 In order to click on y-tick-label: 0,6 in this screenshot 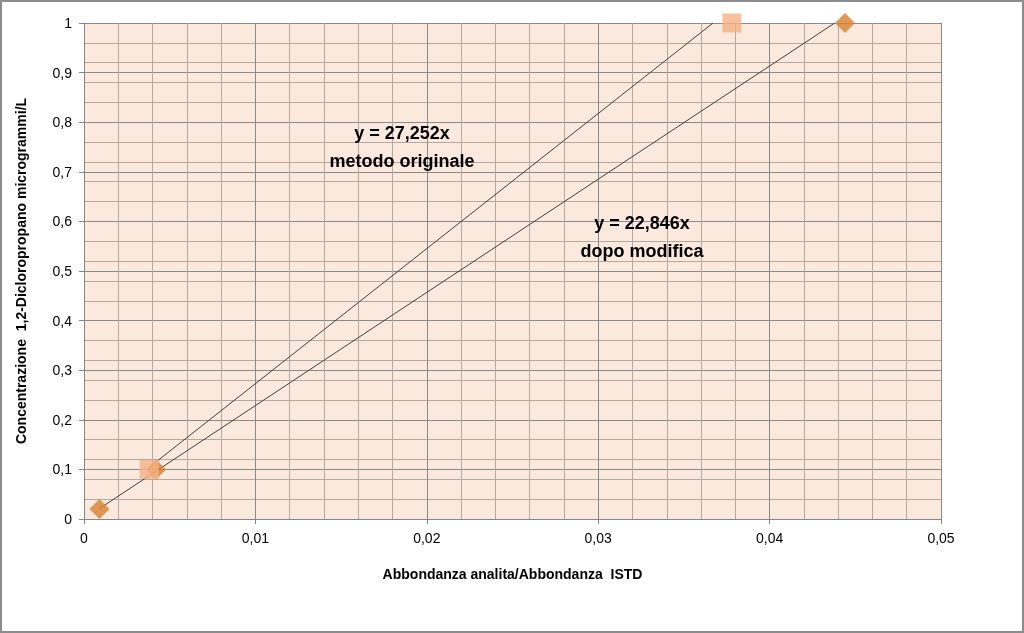, I will do `click(62, 221)`.